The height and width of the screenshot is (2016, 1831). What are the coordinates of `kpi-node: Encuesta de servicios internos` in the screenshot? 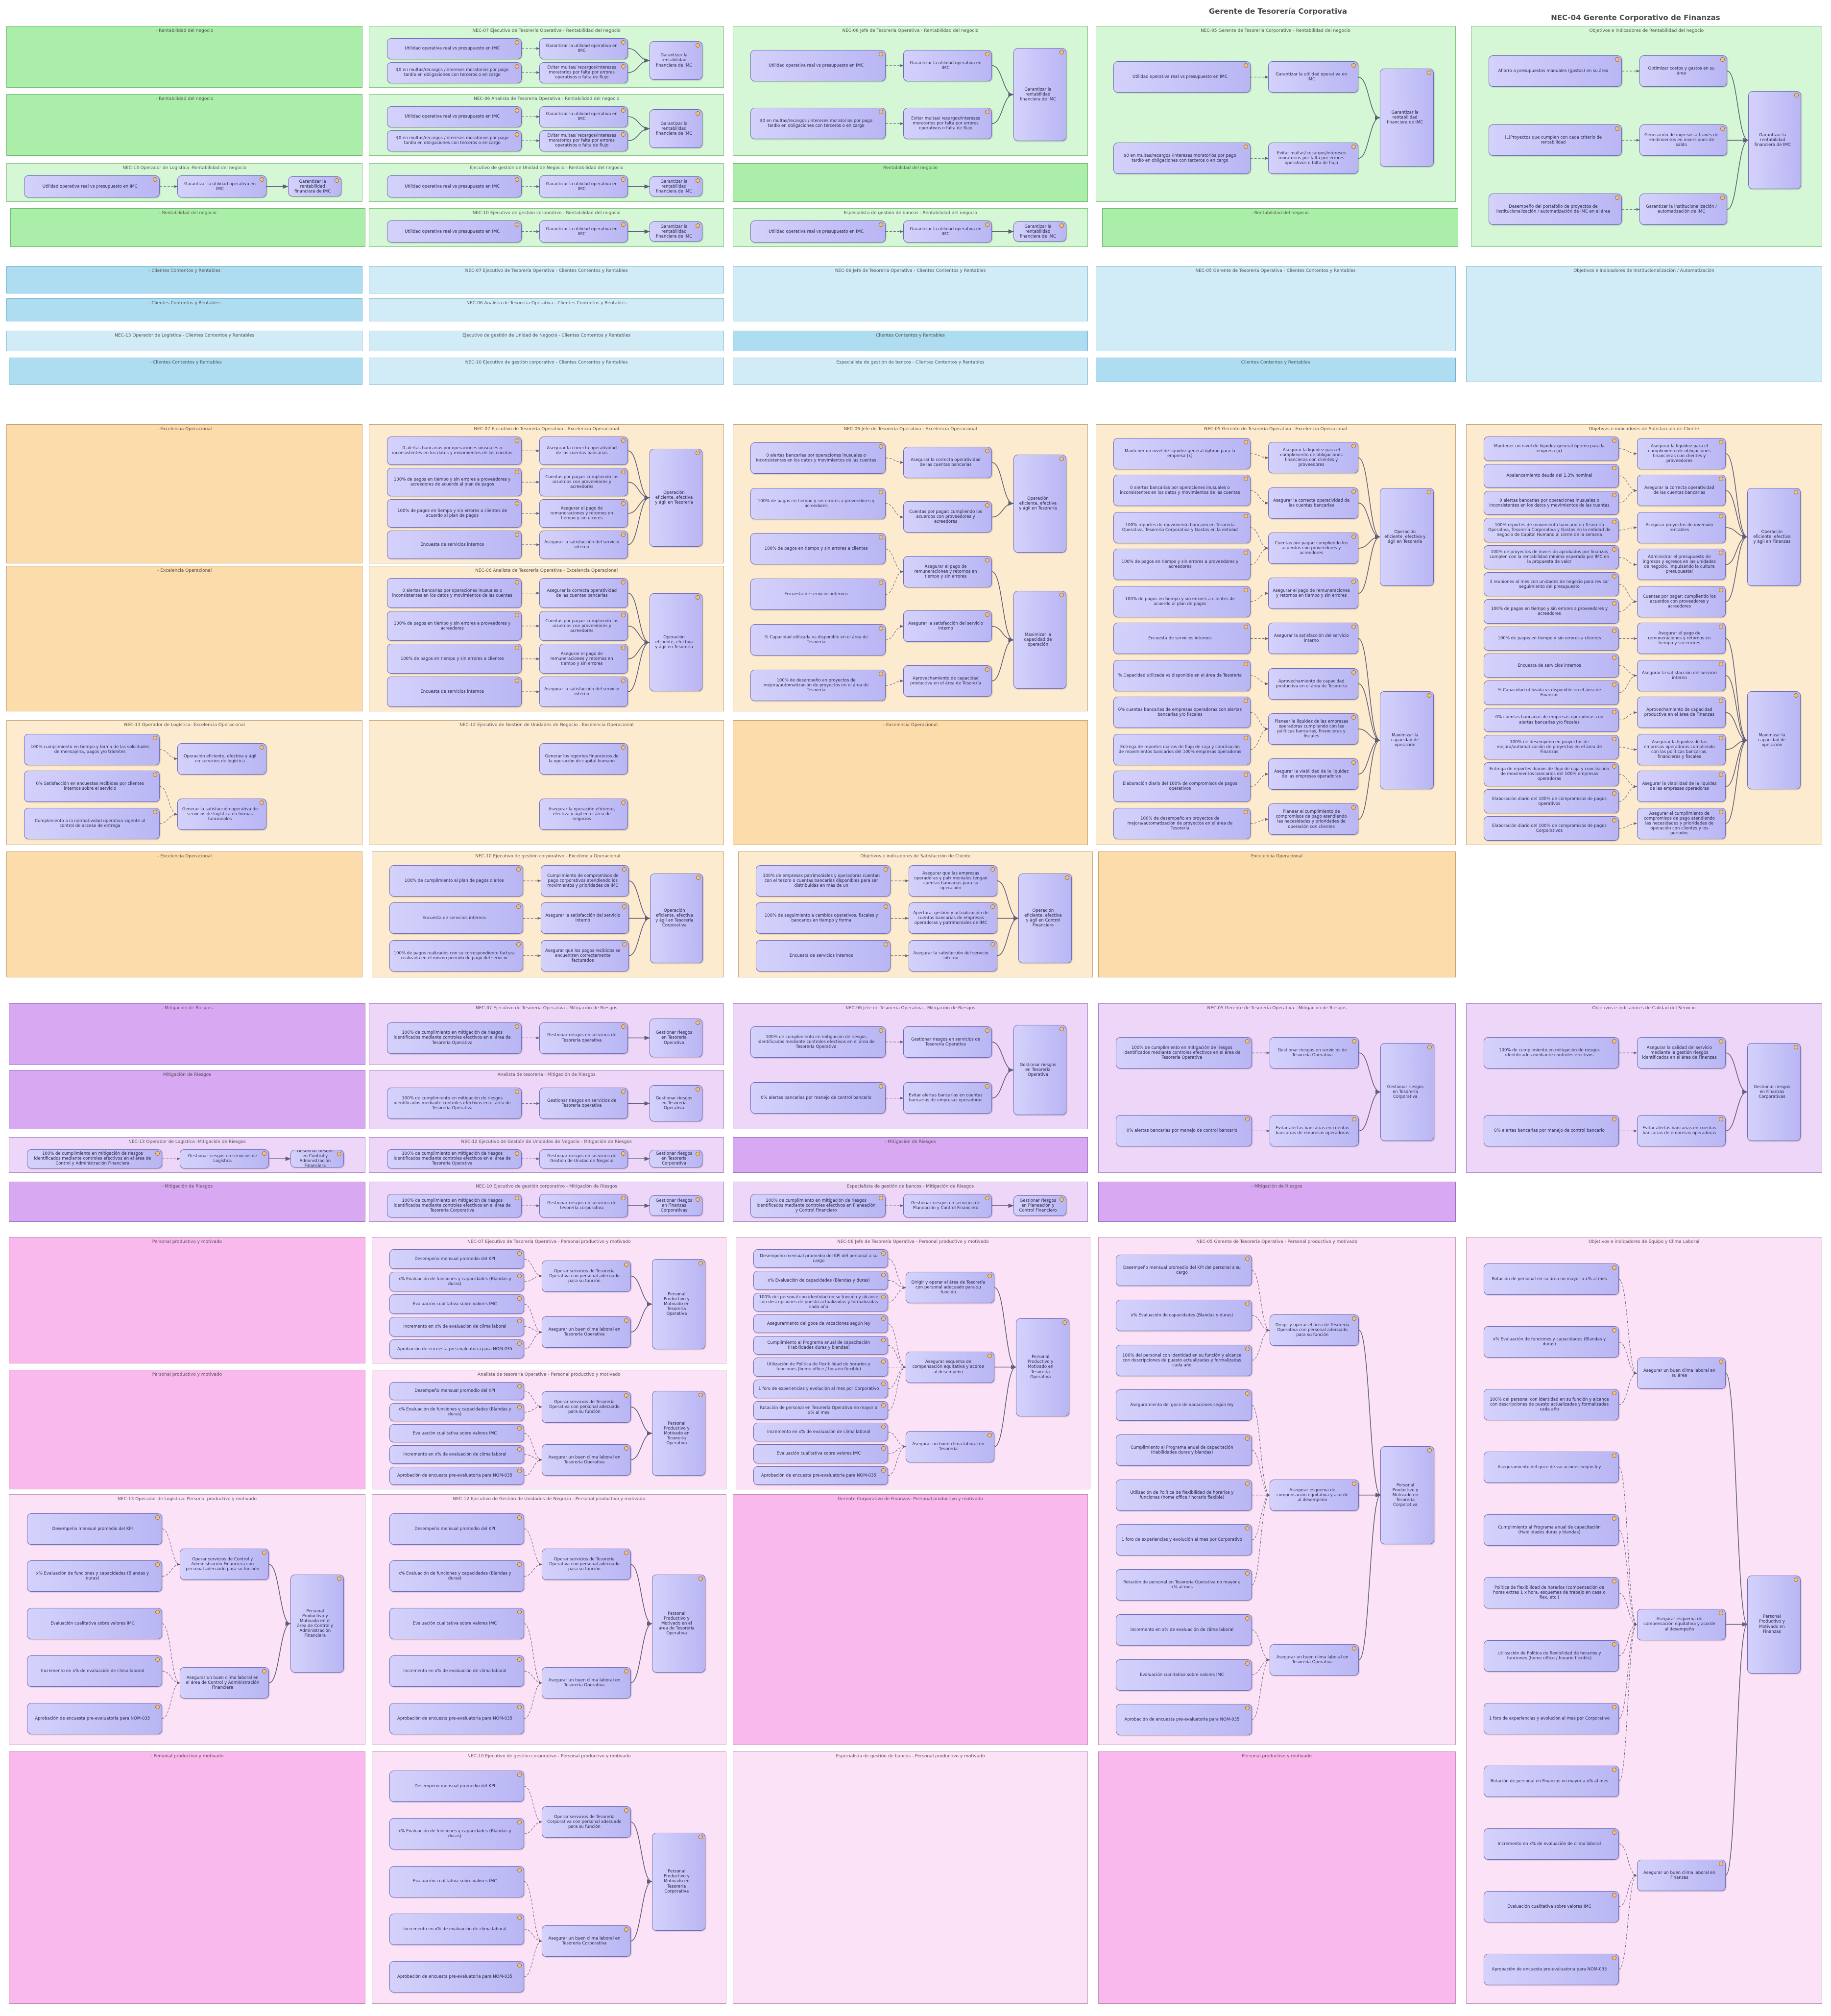 It's located at (818, 594).